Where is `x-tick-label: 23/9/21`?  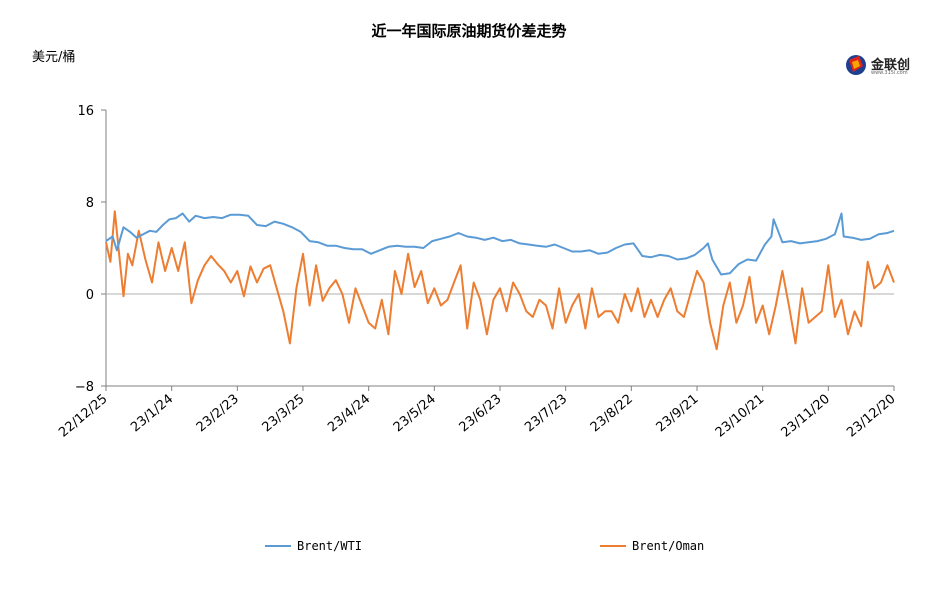
x-tick-label: 23/9/21 is located at coordinates (678, 414).